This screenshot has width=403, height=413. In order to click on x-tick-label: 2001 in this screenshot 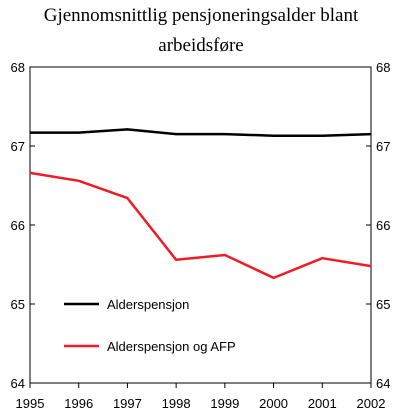, I will do `click(322, 403)`.